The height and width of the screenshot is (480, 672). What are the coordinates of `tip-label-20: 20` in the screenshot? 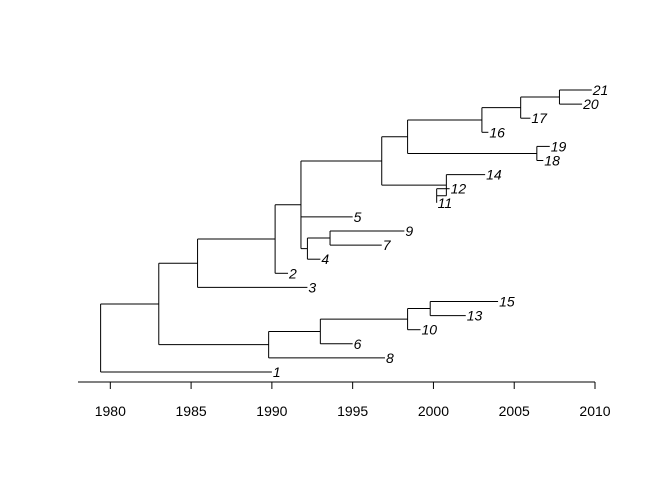 It's located at (590, 104).